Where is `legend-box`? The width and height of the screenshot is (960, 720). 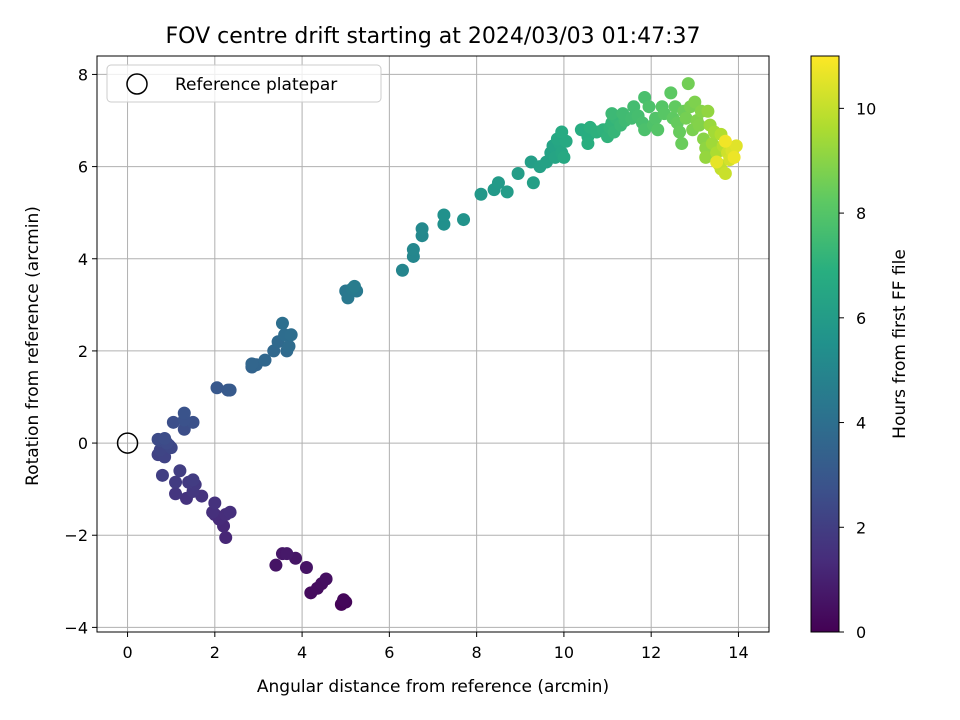
legend-box is located at coordinates (244, 83).